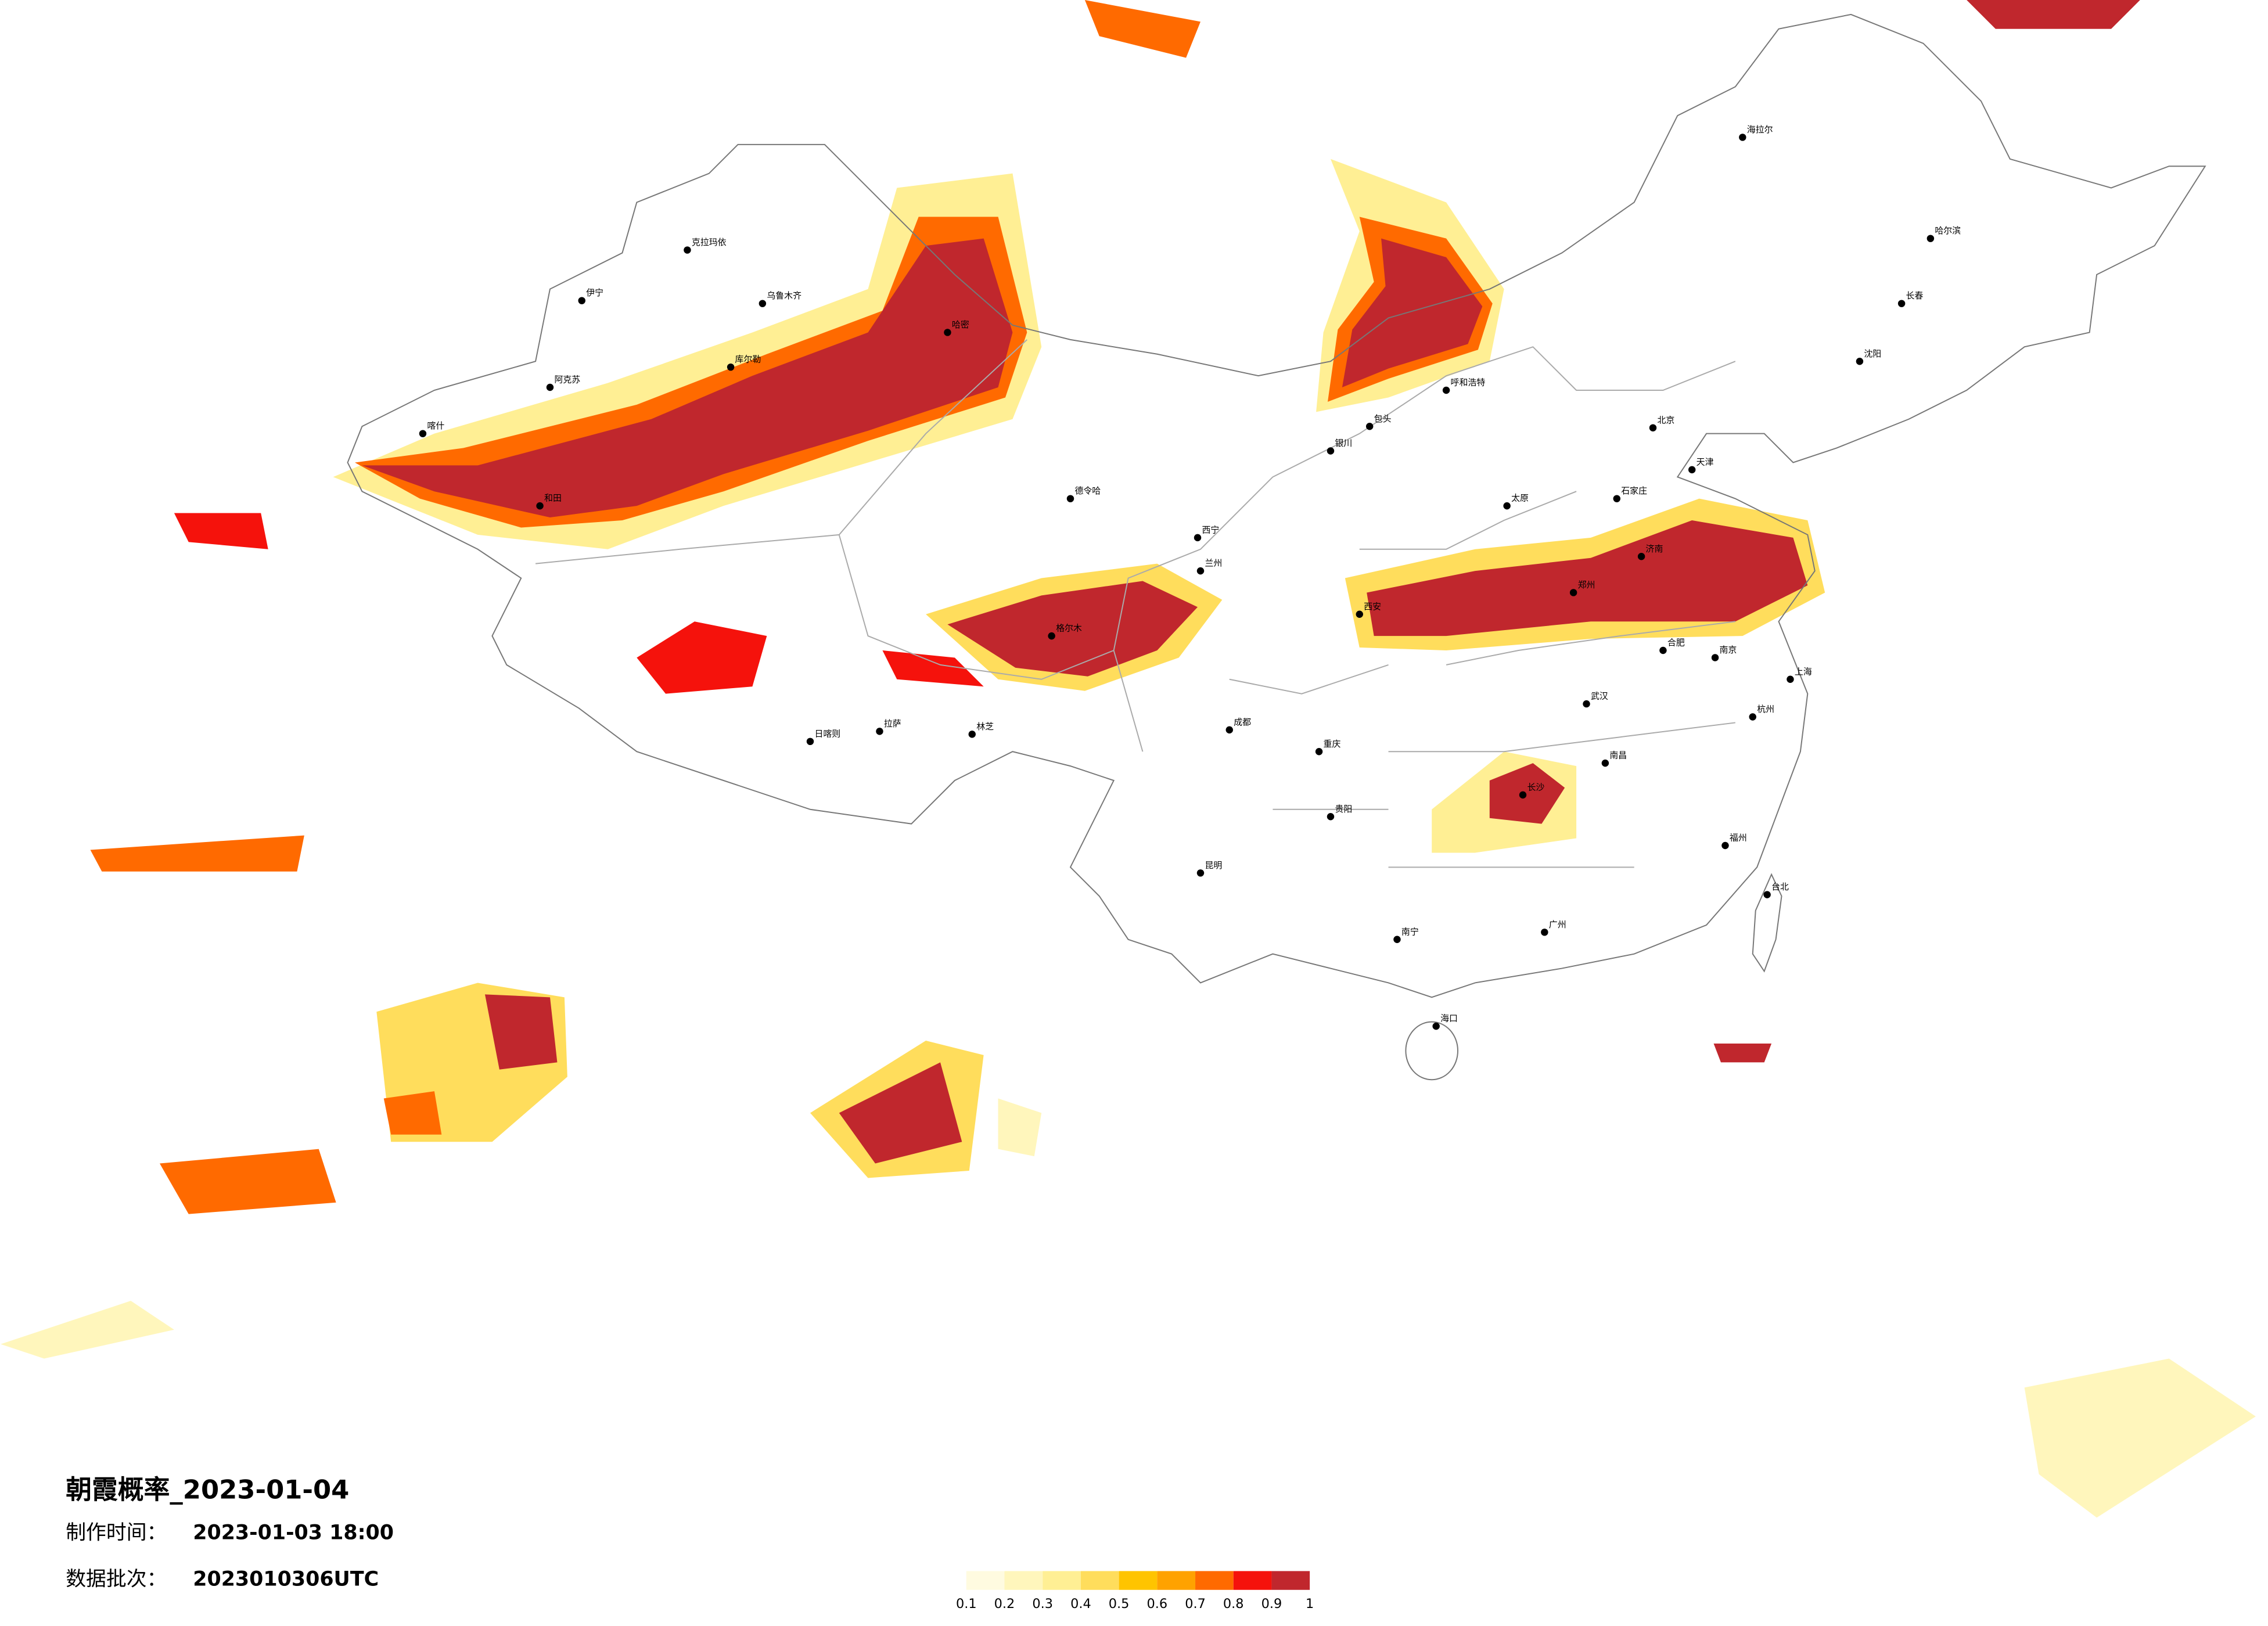 This screenshot has width=2268, height=1626. What do you see at coordinates (1535, 787) in the screenshot?
I see `city-label: 长沙` at bounding box center [1535, 787].